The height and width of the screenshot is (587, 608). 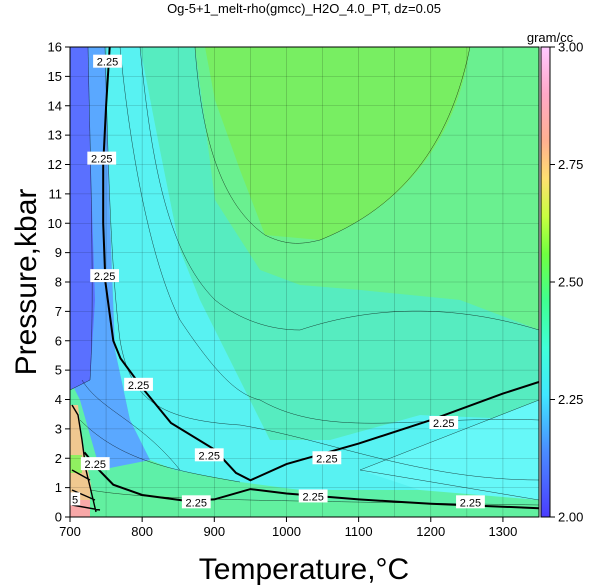 What do you see at coordinates (58, 428) in the screenshot?
I see `y-tick-label: 3` at bounding box center [58, 428].